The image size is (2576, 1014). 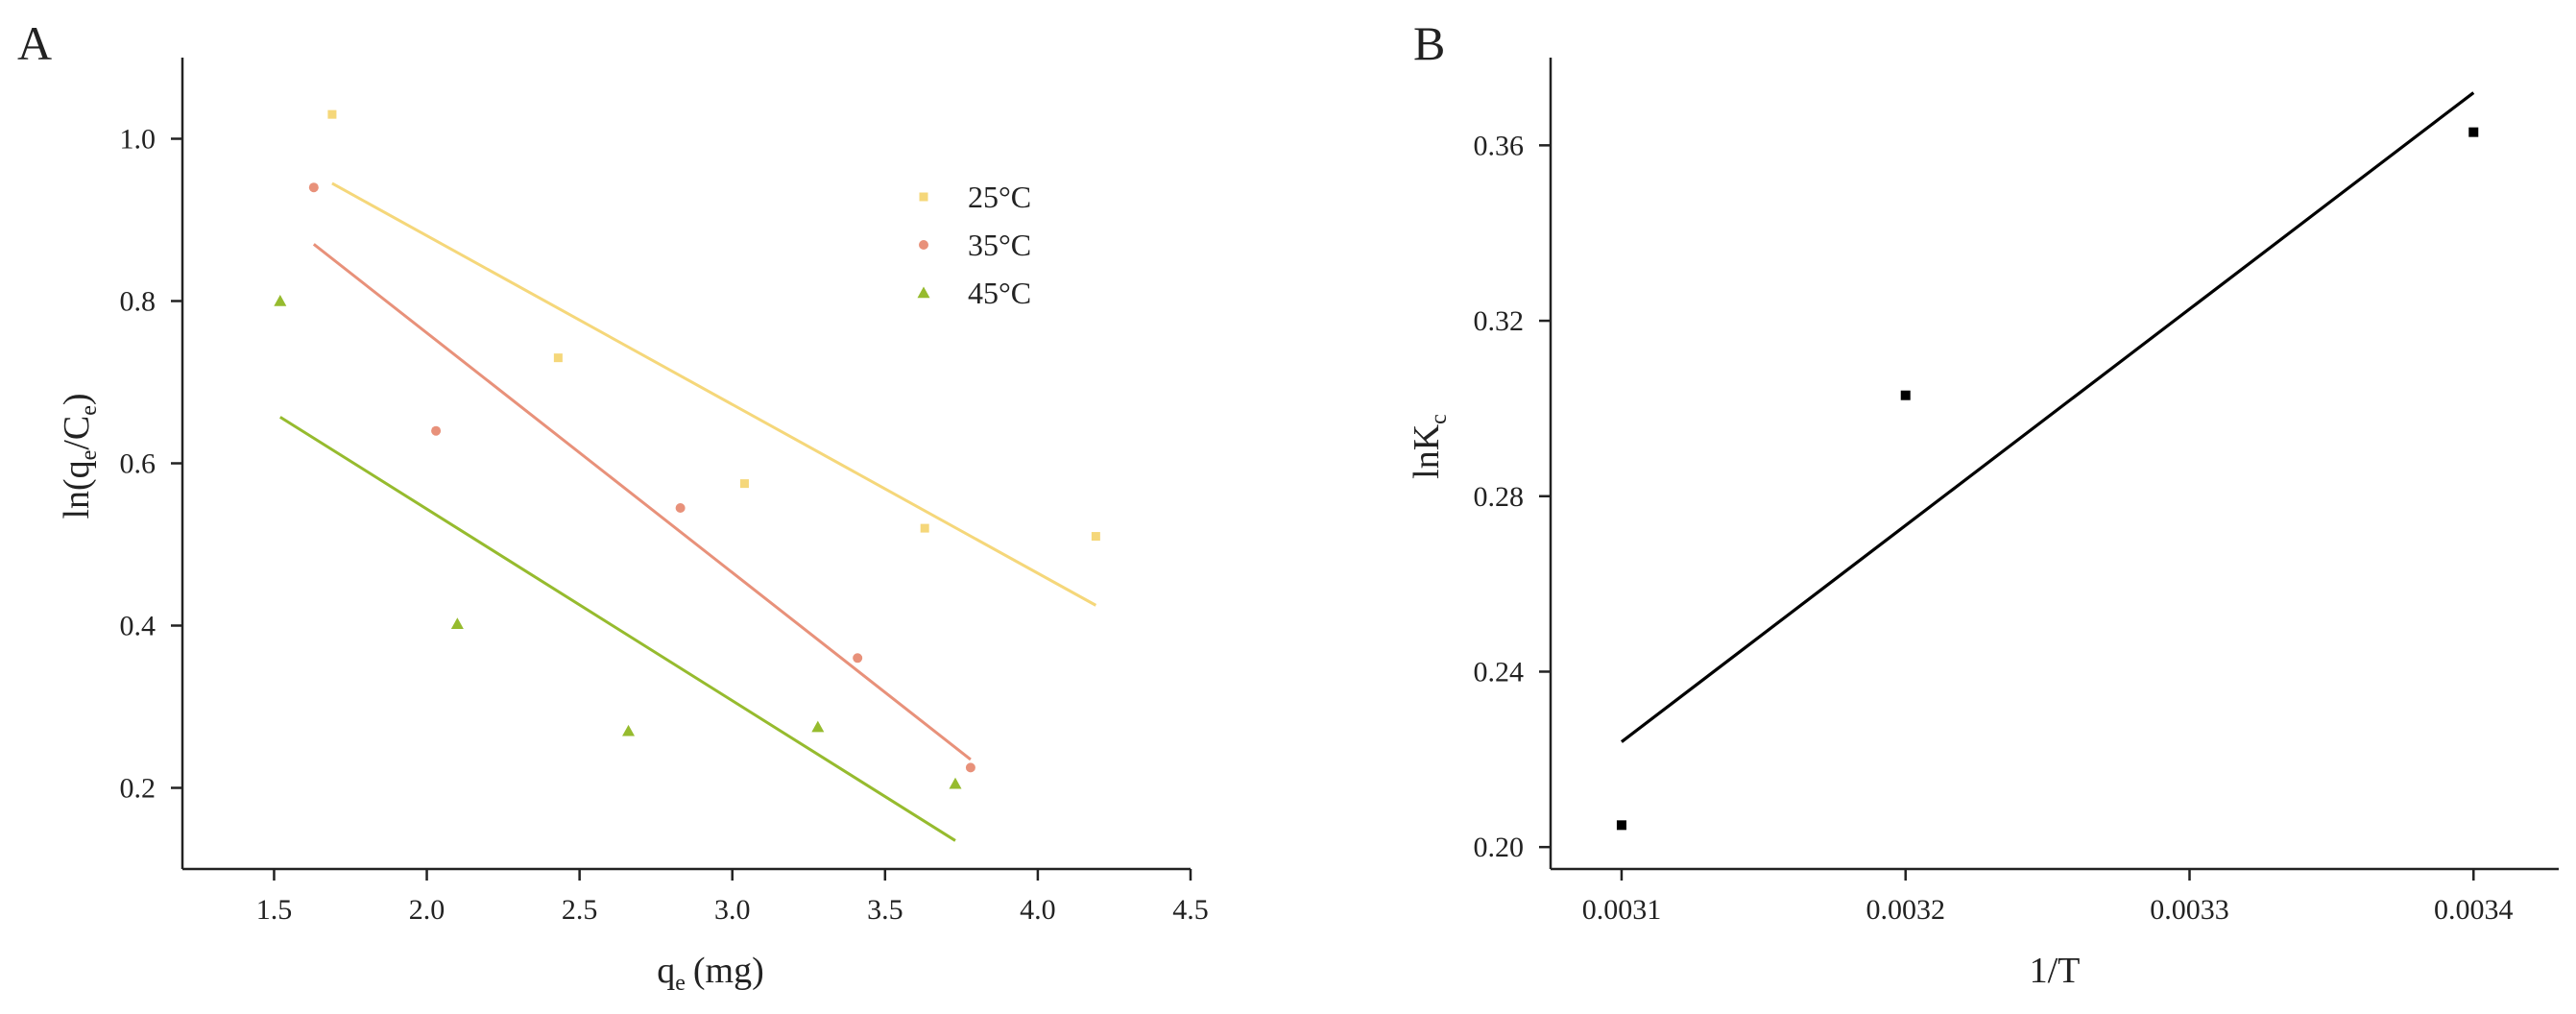 What do you see at coordinates (138, 140) in the screenshot?
I see `y-tick-label: 1.0` at bounding box center [138, 140].